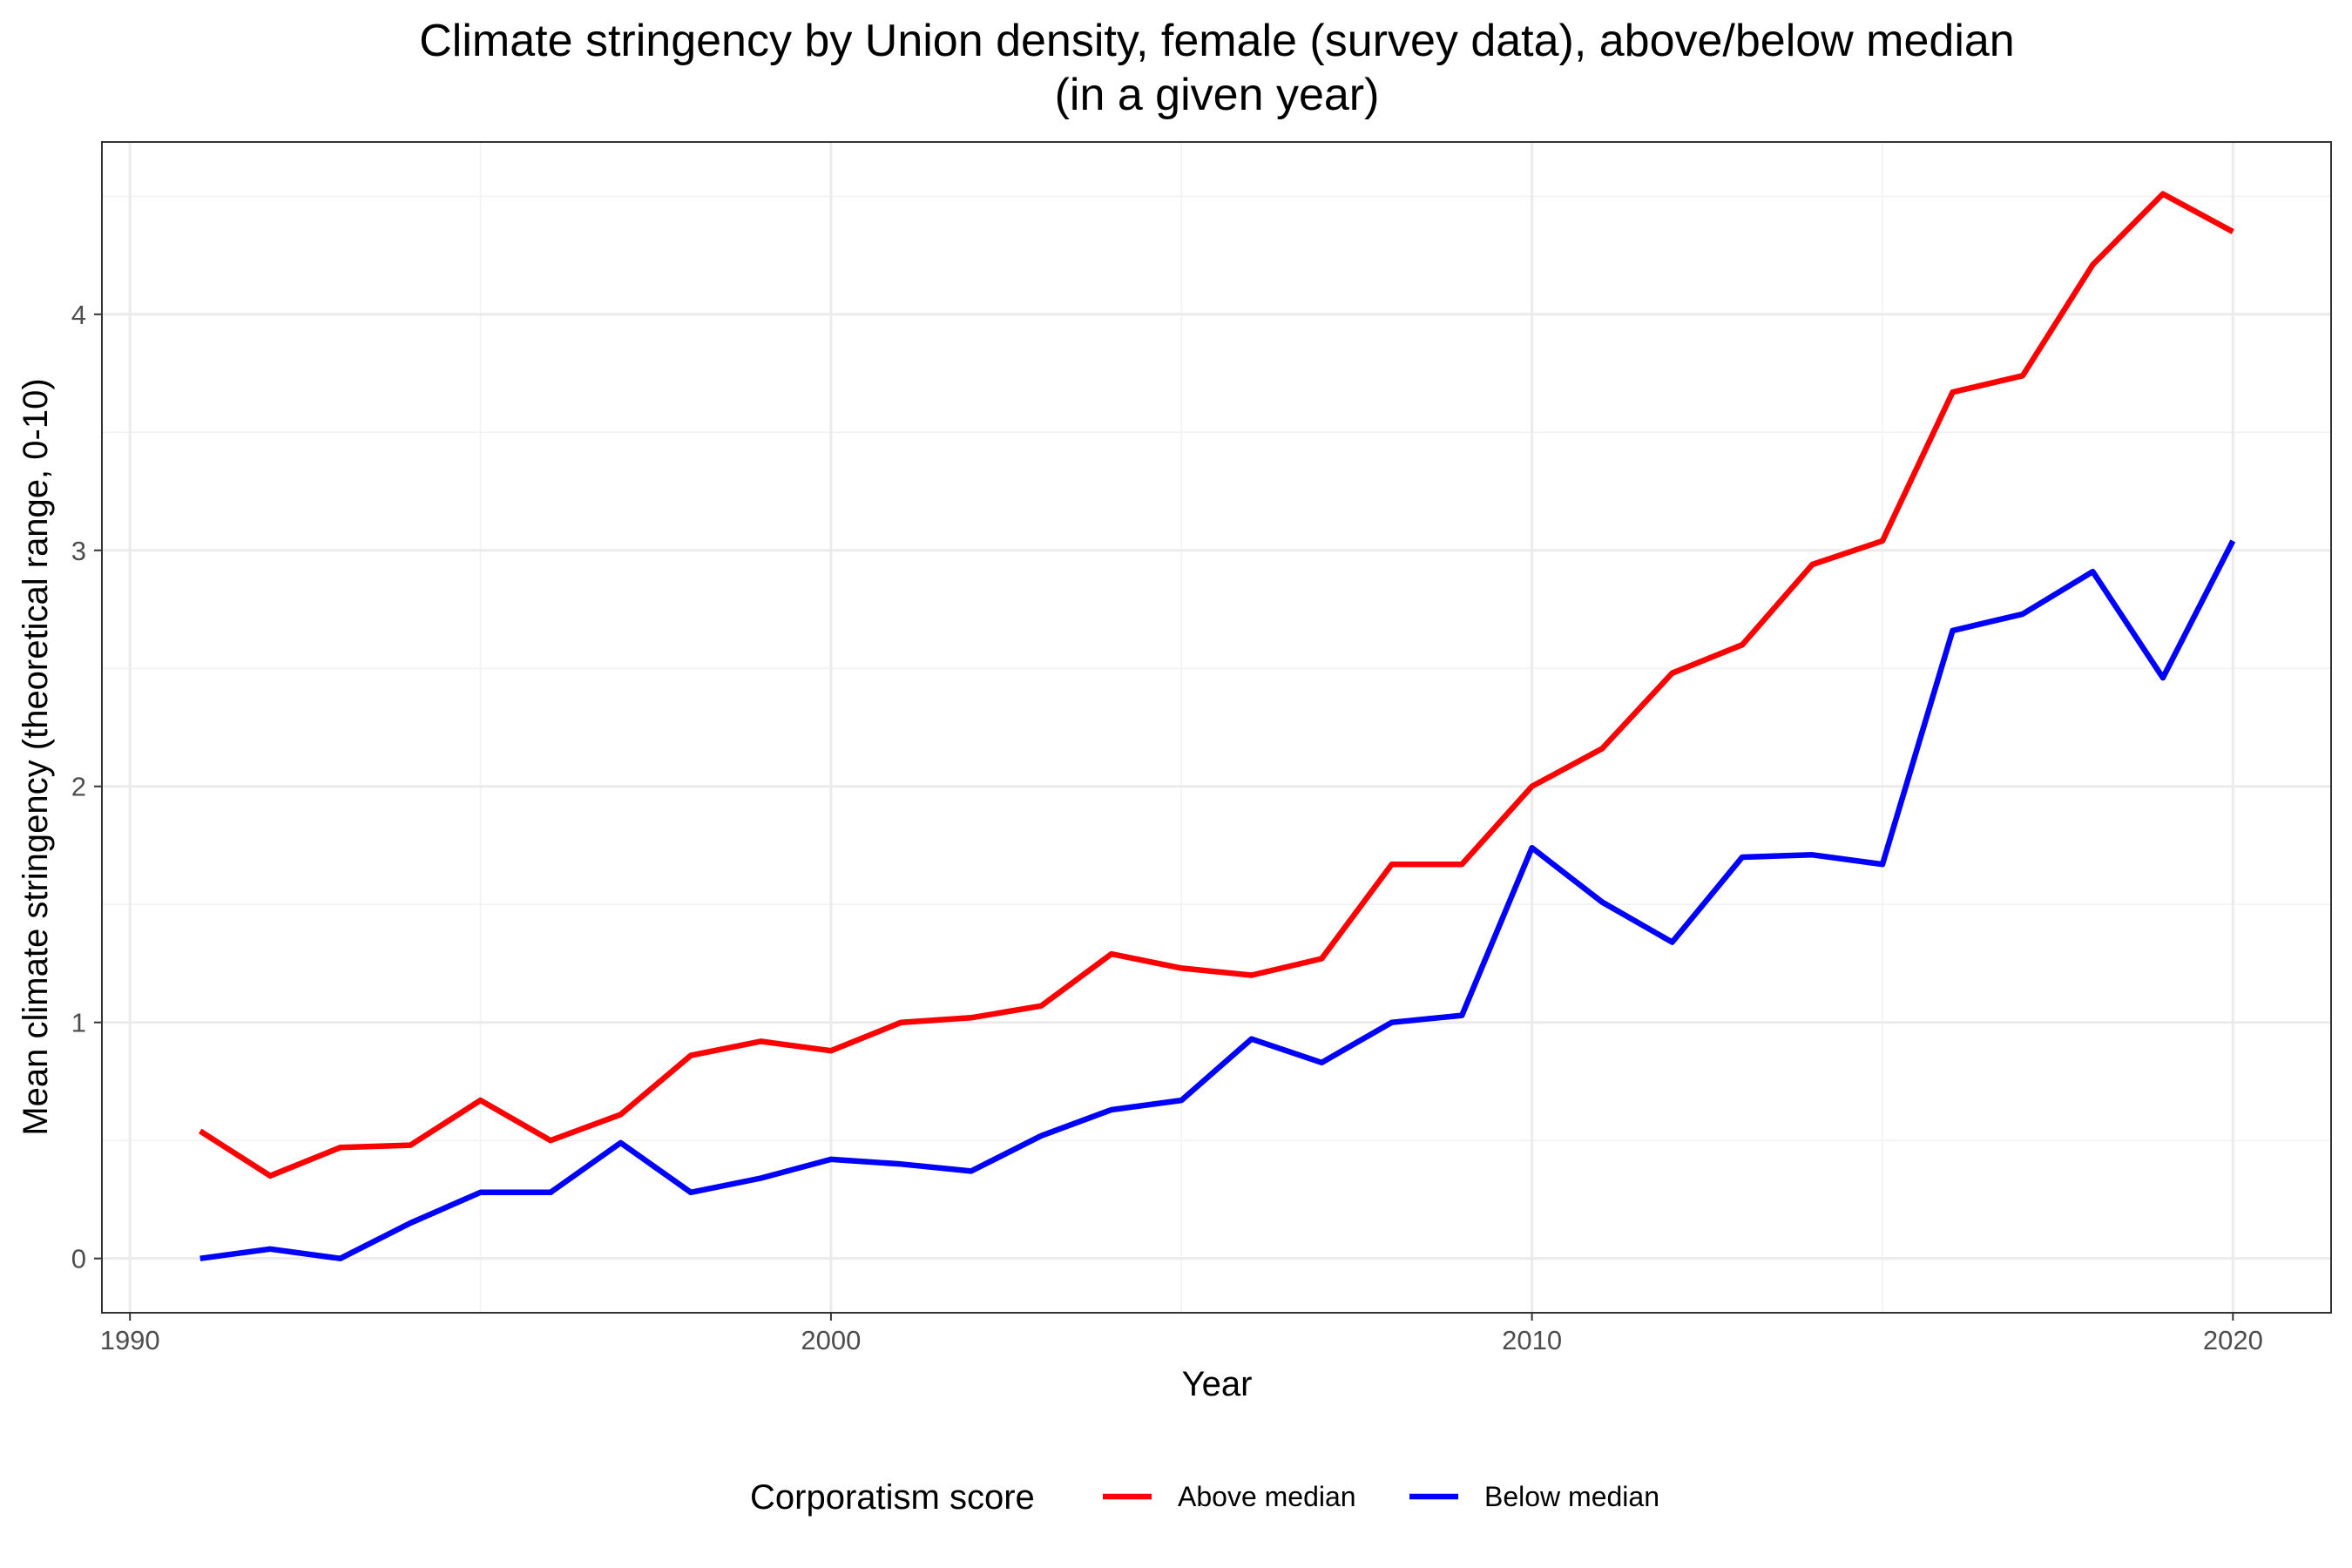 This screenshot has height=1568, width=2352. Describe the element at coordinates (130, 1340) in the screenshot. I see `x-tick-label: 1990` at that location.